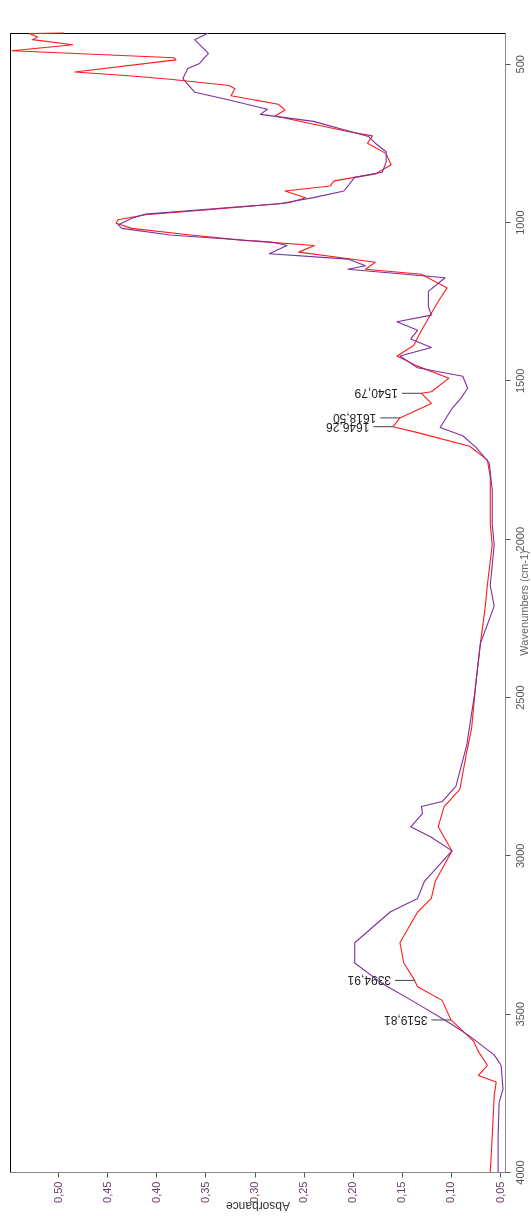 The height and width of the screenshot is (1216, 531). Describe the element at coordinates (369, 980) in the screenshot. I see `annotation: 3394,91` at that location.